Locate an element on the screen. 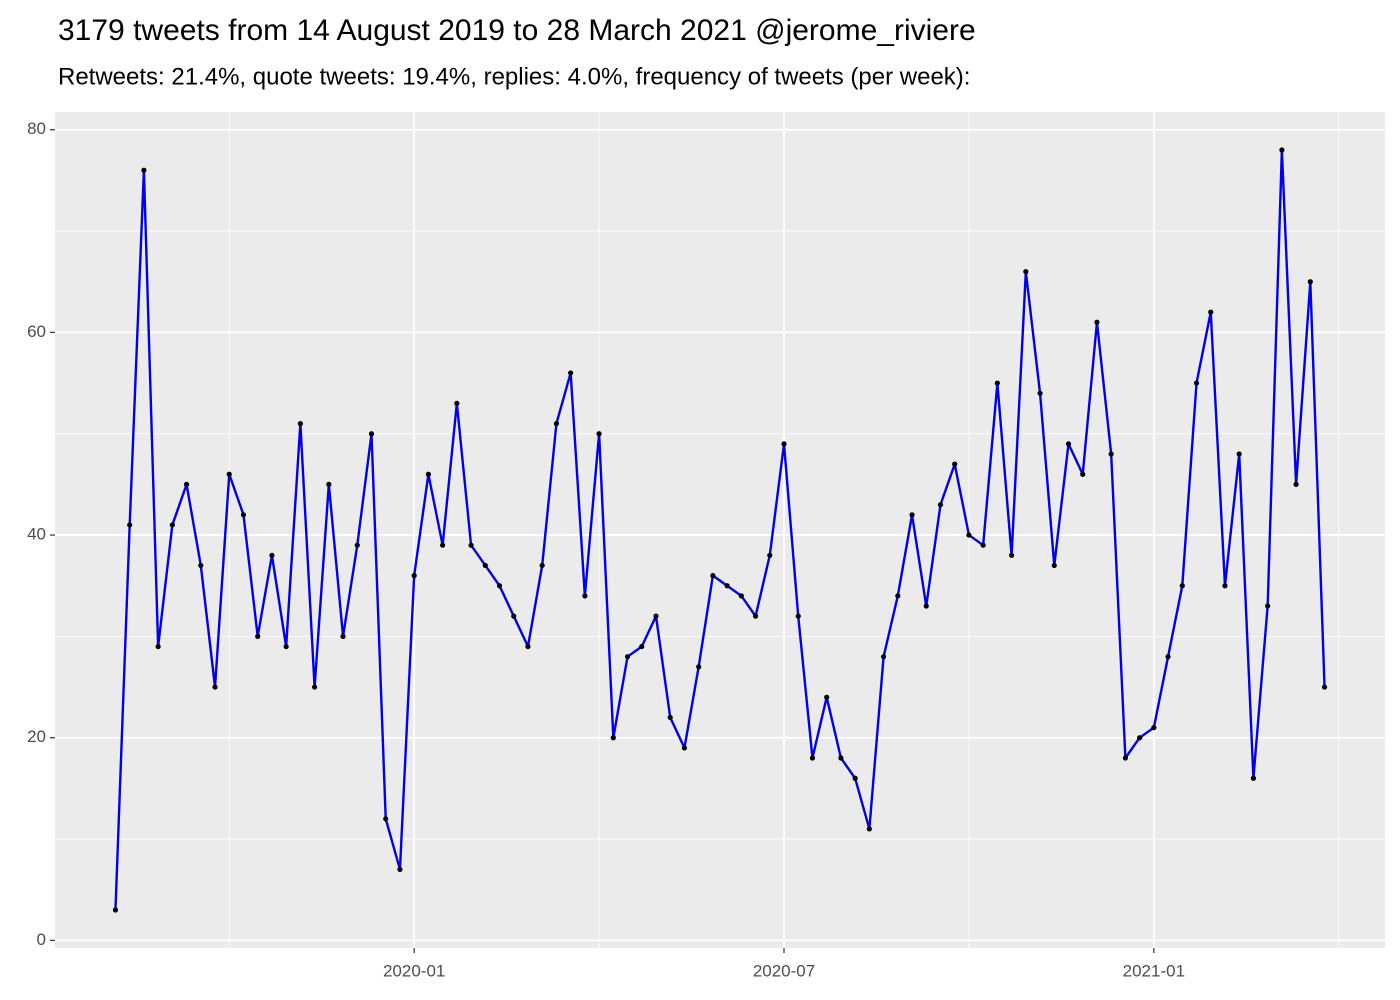 The width and height of the screenshot is (1400, 1000). y-tick-label: 0 is located at coordinates (41, 939).